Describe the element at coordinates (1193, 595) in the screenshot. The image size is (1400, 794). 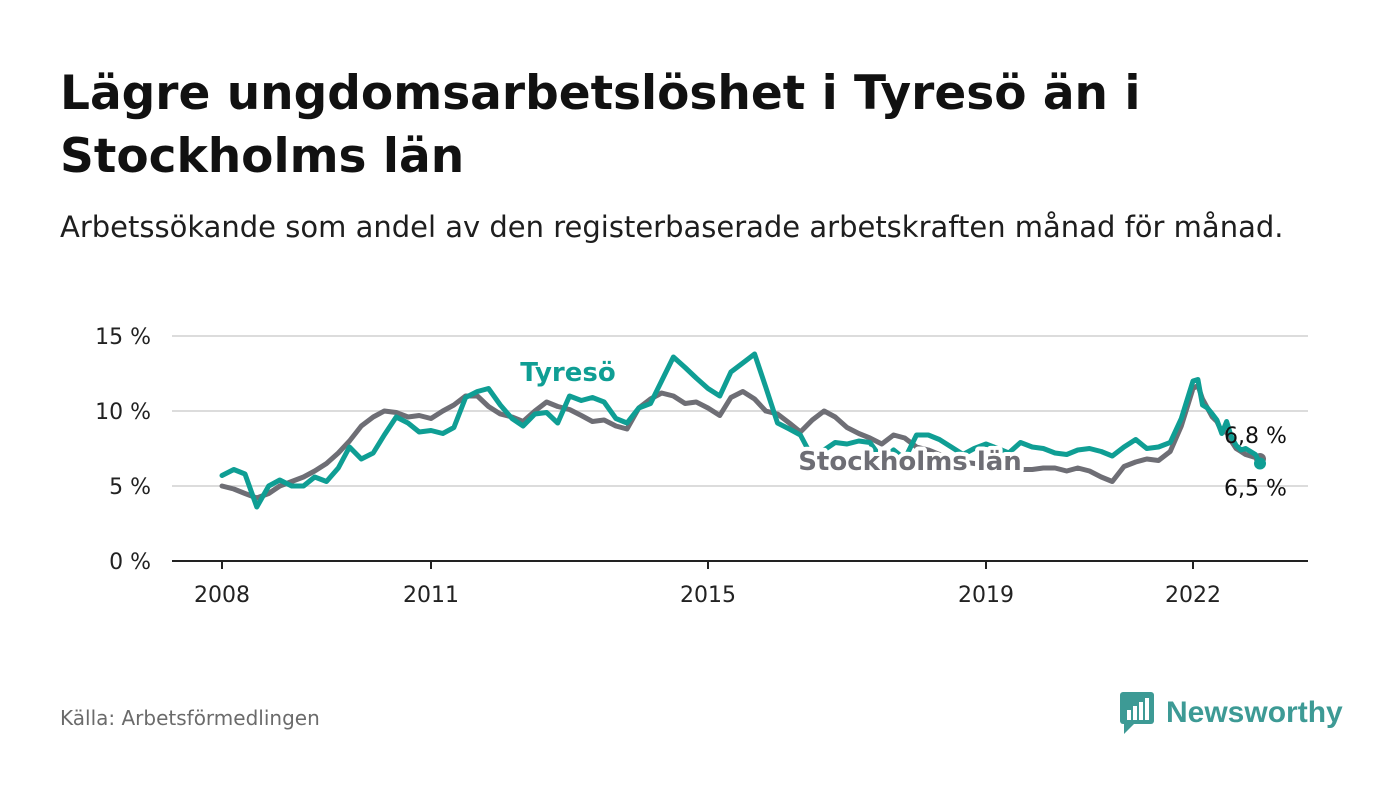
I see `x-tick-label: 2022` at that location.